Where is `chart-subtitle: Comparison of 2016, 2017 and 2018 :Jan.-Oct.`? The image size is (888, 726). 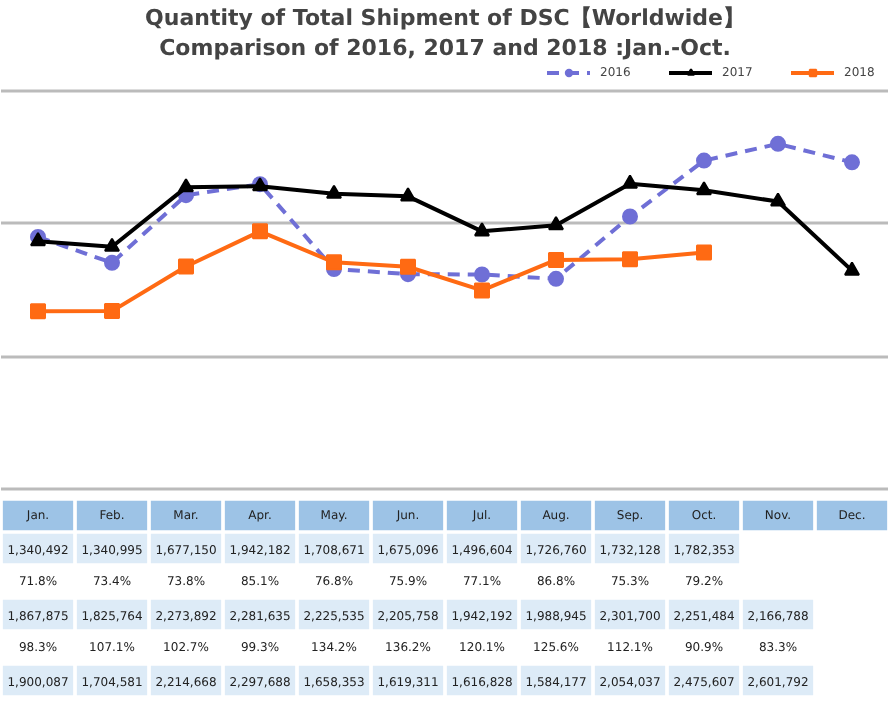 chart-subtitle: Comparison of 2016, 2017 and 2018 :Jan.-Oct. is located at coordinates (445, 48).